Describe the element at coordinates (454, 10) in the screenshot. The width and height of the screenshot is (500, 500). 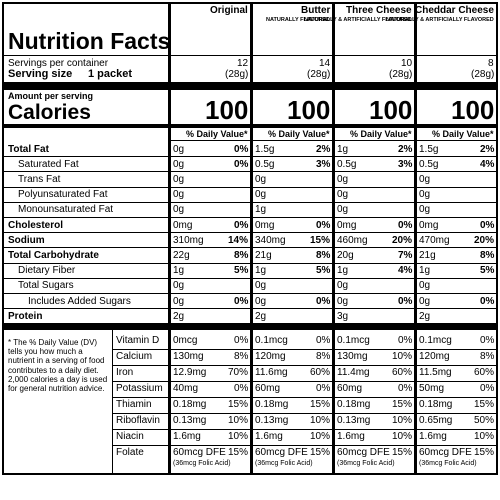
I see `product-name: Cheddar Cheese` at that location.